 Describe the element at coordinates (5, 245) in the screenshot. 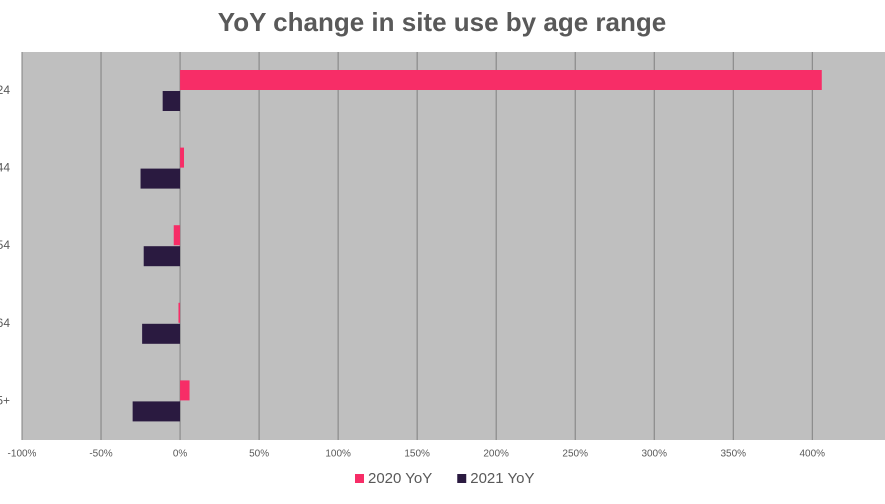

I see `y-tick-label: 54` at that location.